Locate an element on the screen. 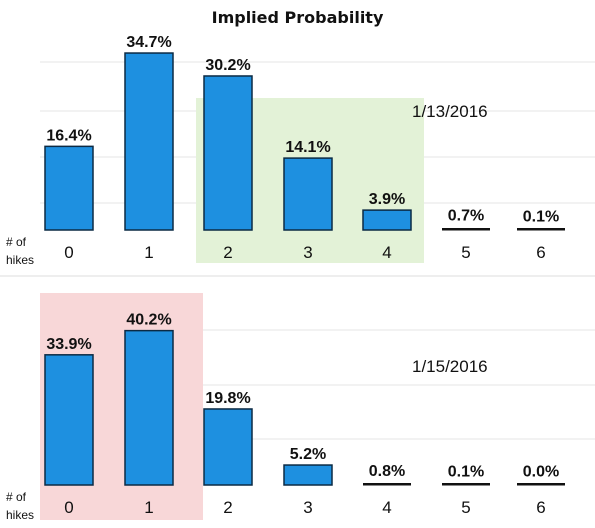  date-label: 1/13/2016 is located at coordinates (450, 111).